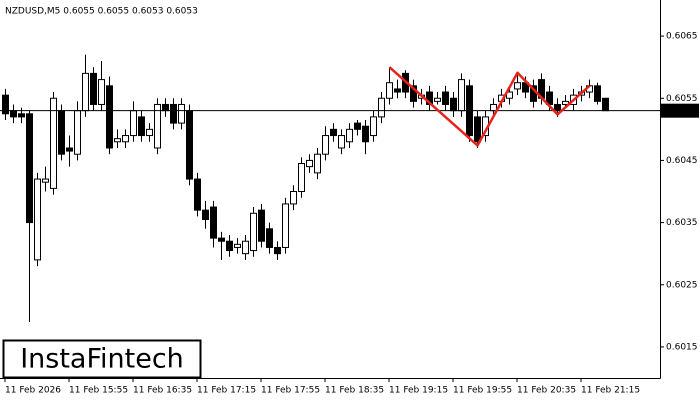  Describe the element at coordinates (33, 391) in the screenshot. I see `x-tick-label: 11 Feb 2026` at that location.